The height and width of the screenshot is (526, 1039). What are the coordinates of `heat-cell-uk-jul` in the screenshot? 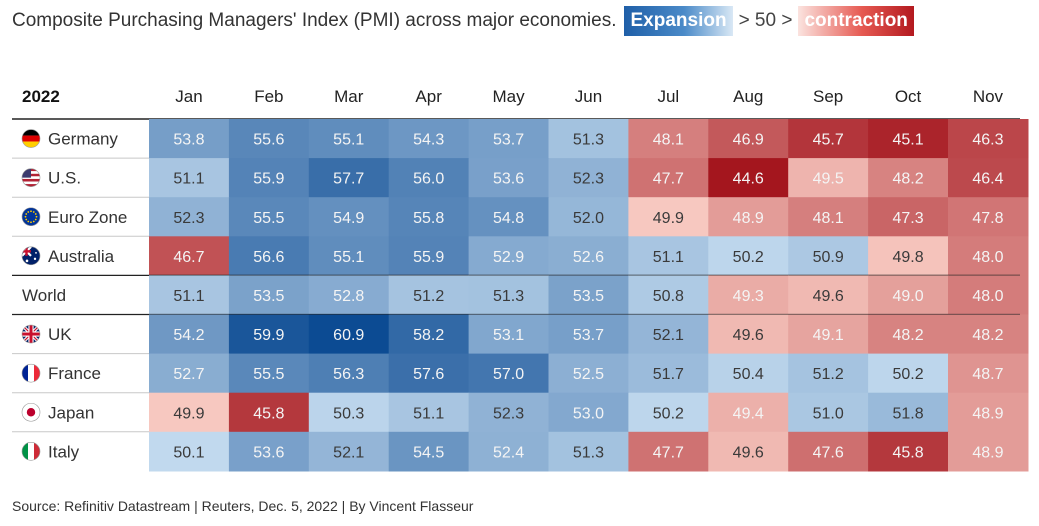 It's located at (668, 334).